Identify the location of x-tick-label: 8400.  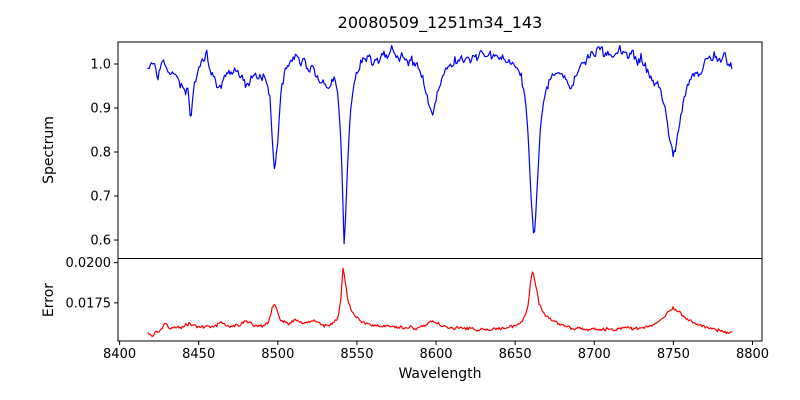
(119, 354).